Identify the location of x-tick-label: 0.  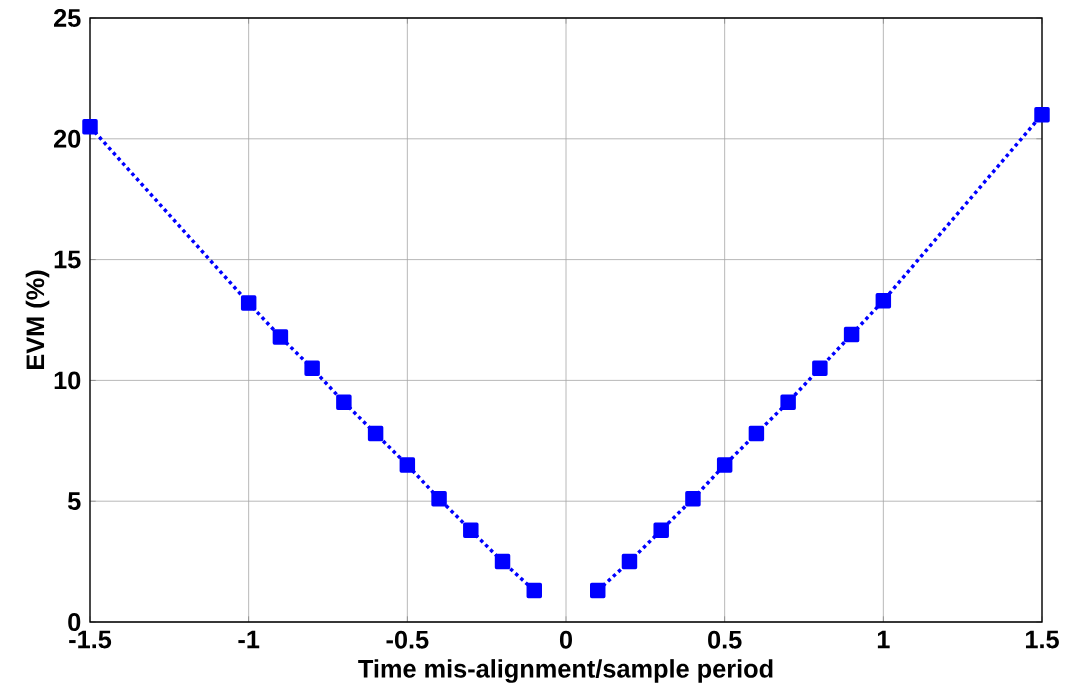
(566, 639).